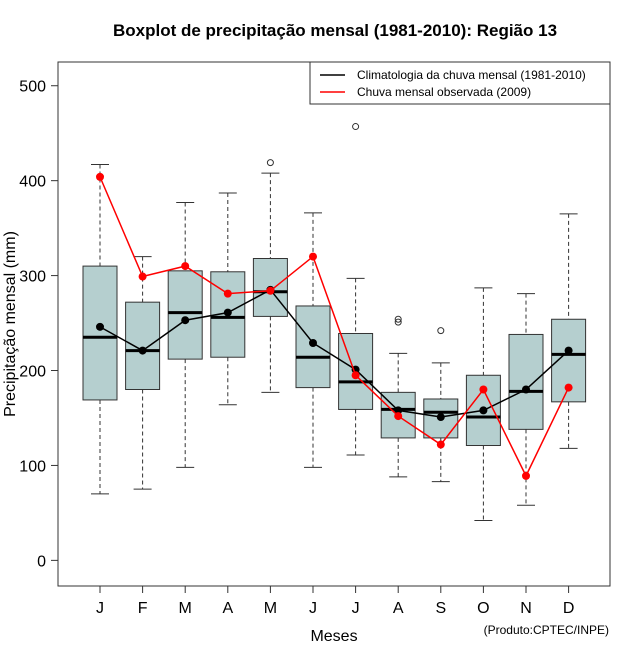 This screenshot has width=640, height=665. What do you see at coordinates (483, 608) in the screenshot?
I see `x-tick-label: O` at bounding box center [483, 608].